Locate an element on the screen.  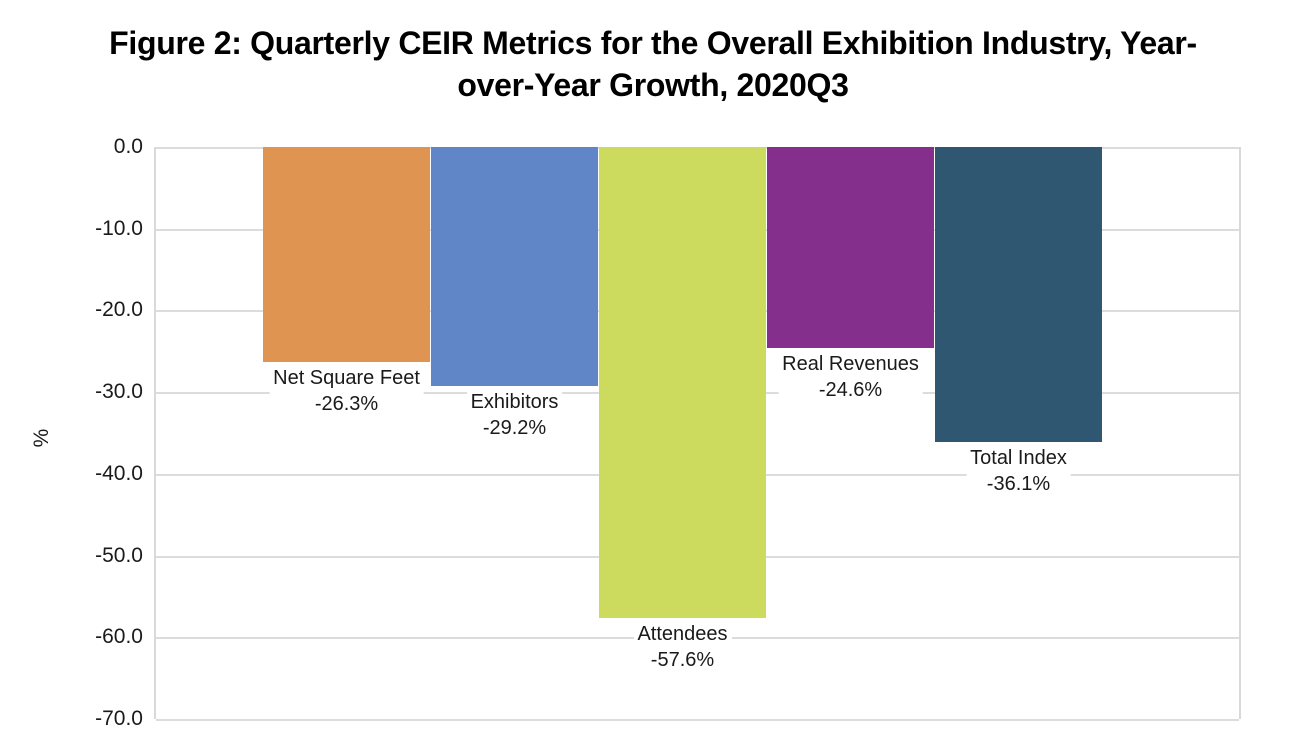
y-axis-tick-label: -70.0 is located at coordinates (119, 718).